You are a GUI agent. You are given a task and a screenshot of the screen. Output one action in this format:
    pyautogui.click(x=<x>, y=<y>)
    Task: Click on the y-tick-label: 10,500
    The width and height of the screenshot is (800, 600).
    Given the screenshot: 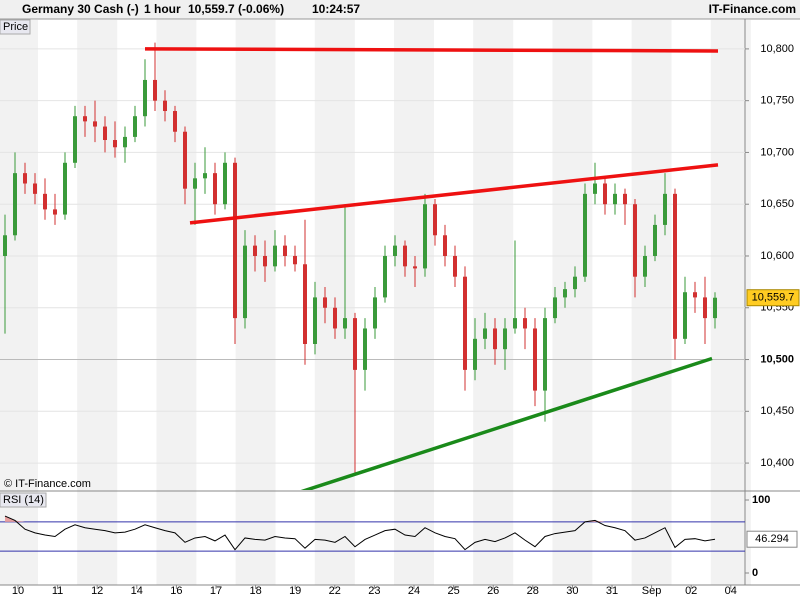 What is the action you would take?
    pyautogui.click(x=777, y=359)
    